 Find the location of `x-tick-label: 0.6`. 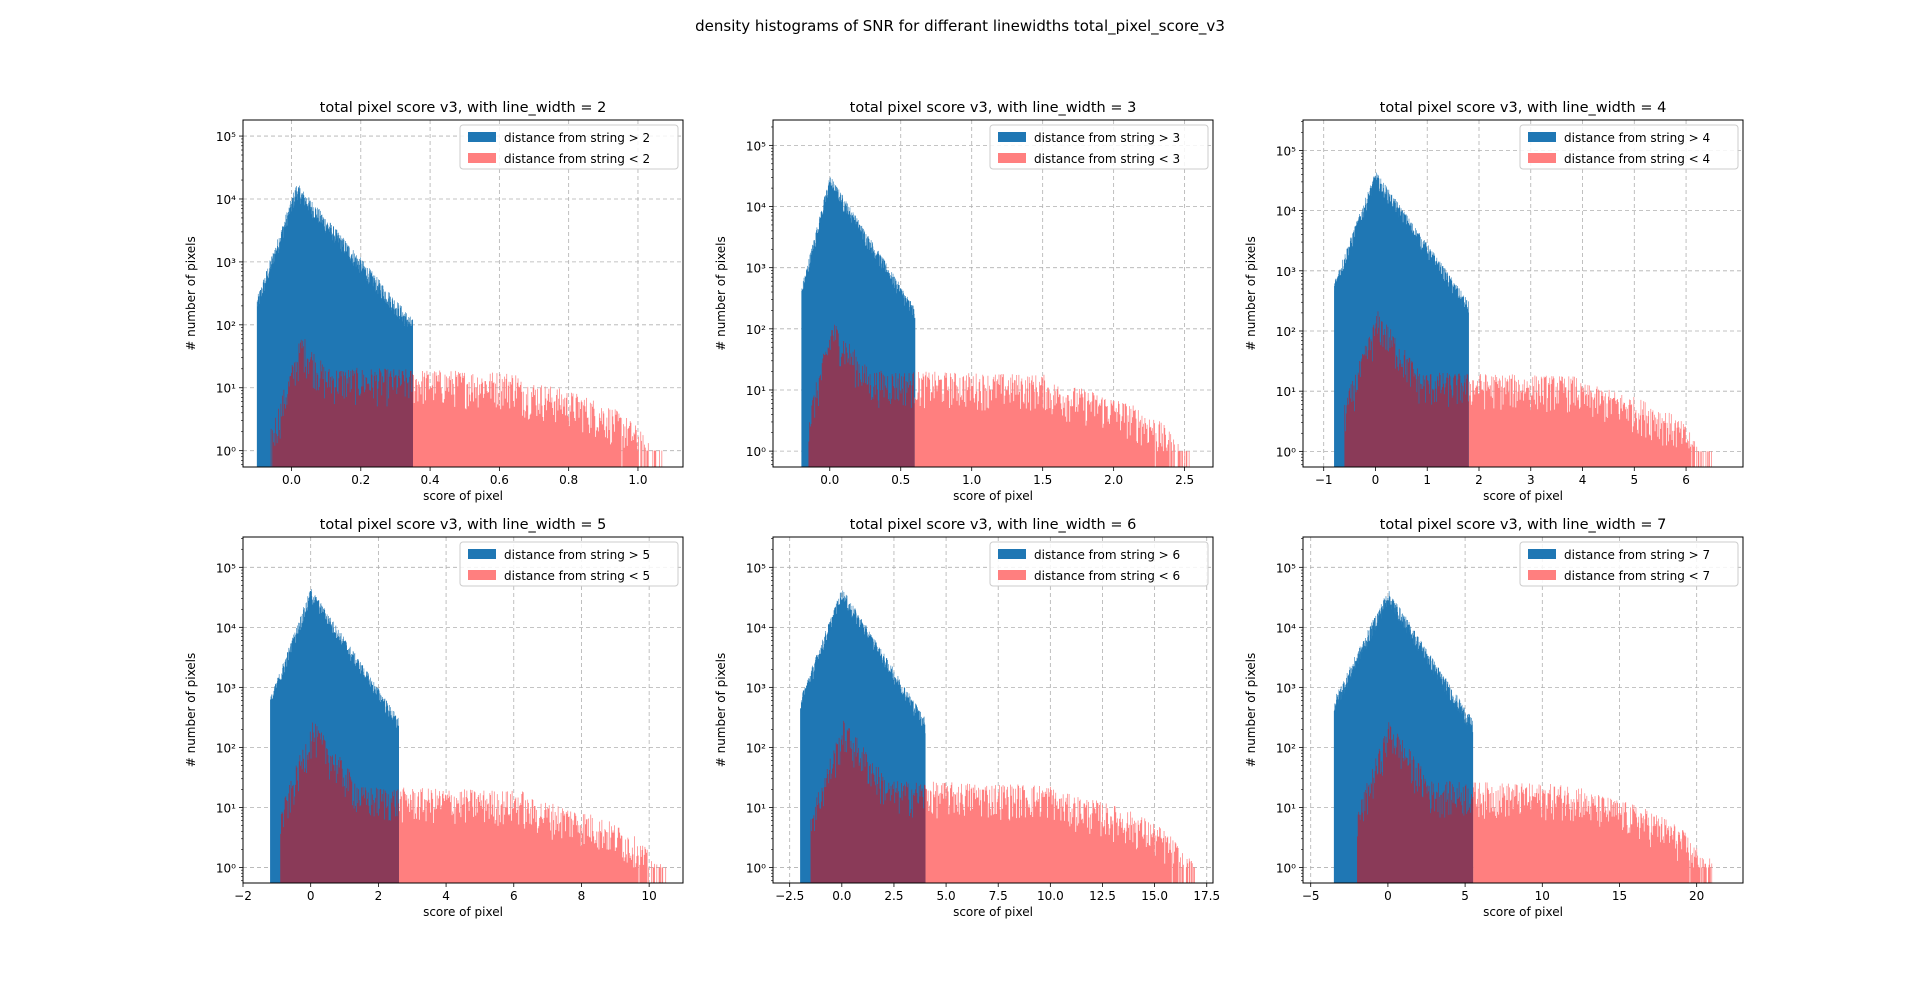

x-tick-label: 0.6 is located at coordinates (499, 480).